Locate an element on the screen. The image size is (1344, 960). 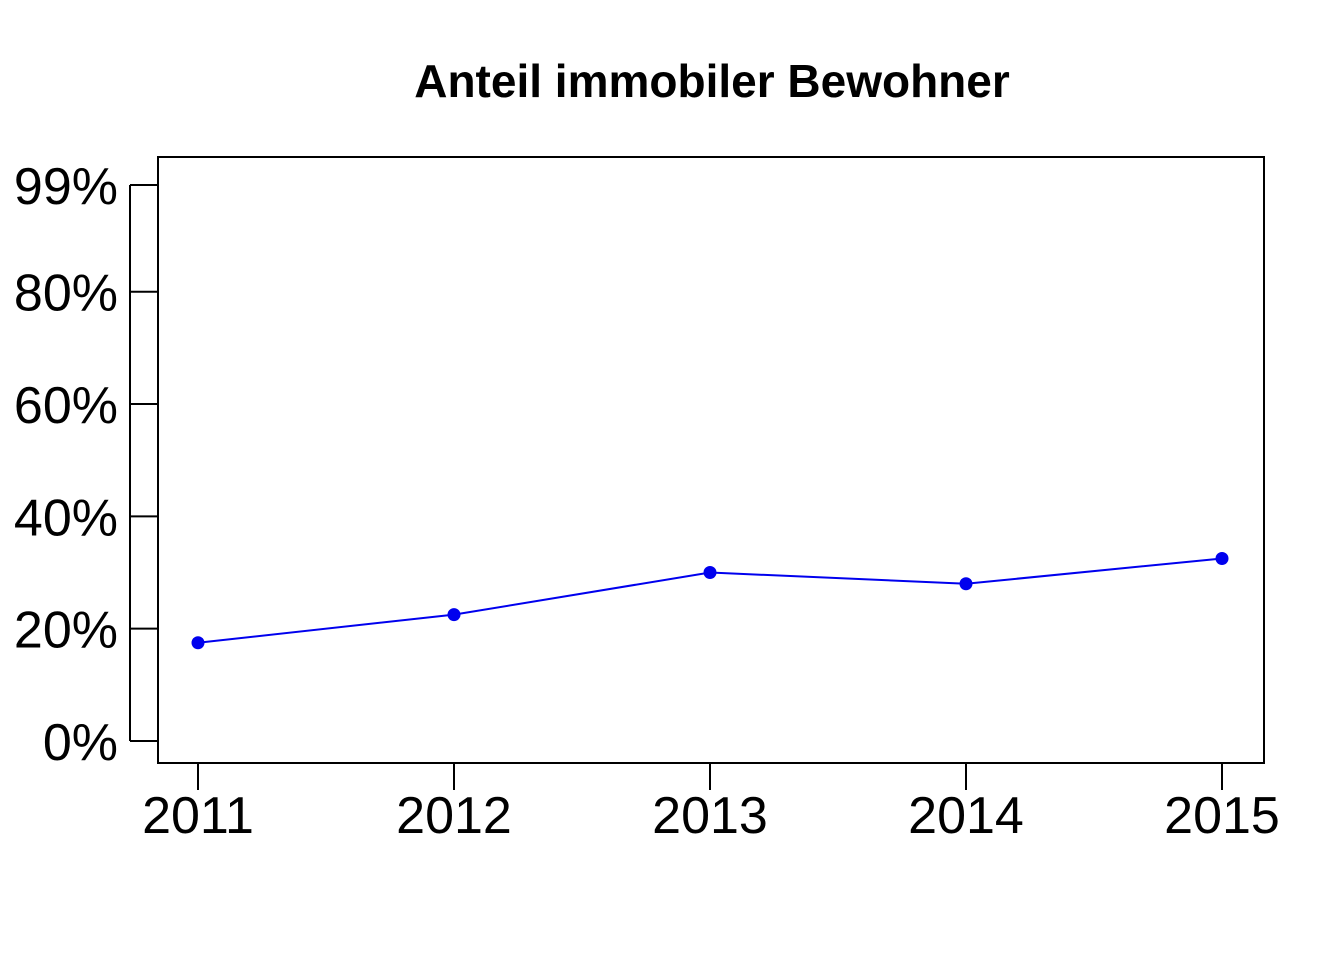
x-tick-label: 2013 is located at coordinates (710, 816).